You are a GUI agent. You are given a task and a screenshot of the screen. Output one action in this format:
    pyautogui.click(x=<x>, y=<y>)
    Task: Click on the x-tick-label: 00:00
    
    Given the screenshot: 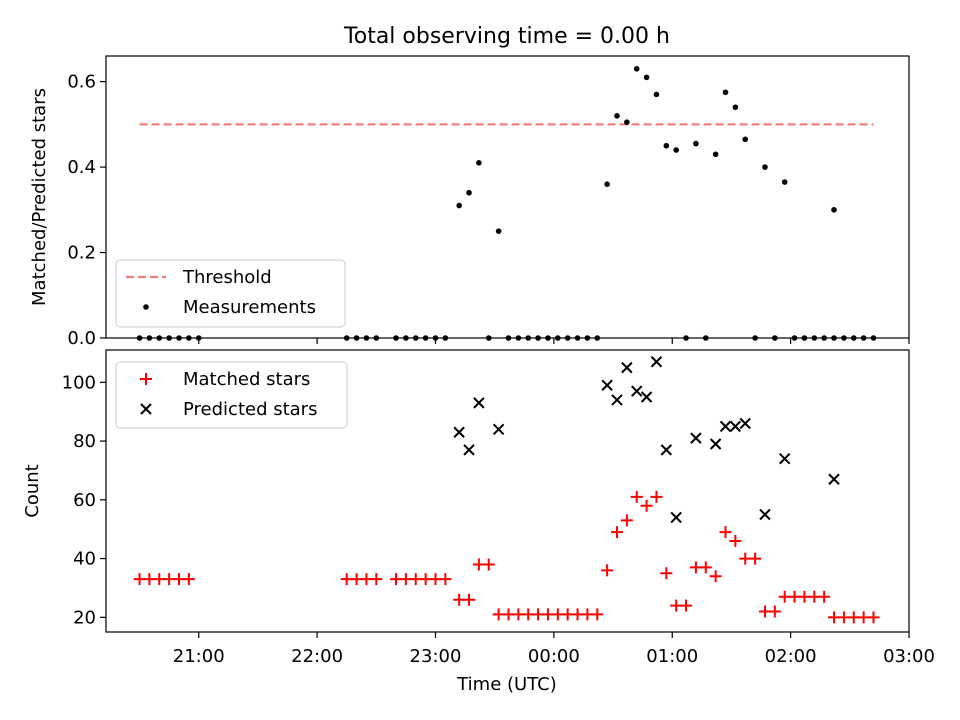 What is the action you would take?
    pyautogui.click(x=554, y=656)
    